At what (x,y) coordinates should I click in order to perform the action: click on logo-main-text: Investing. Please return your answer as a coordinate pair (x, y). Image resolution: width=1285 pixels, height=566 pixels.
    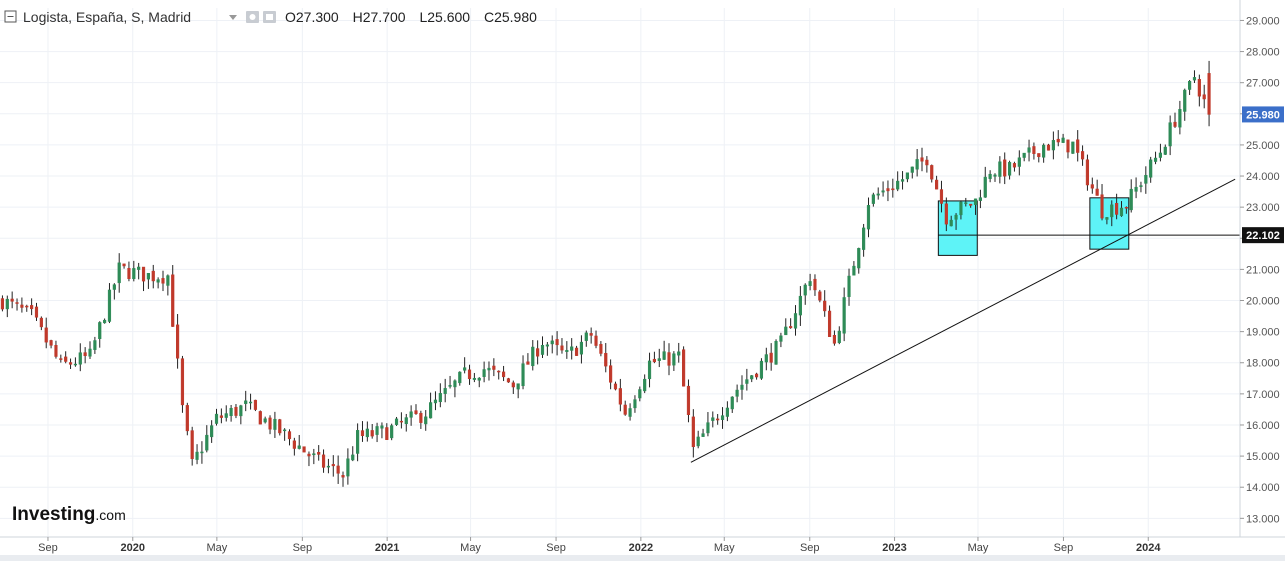
    Looking at the image, I should click on (53, 514).